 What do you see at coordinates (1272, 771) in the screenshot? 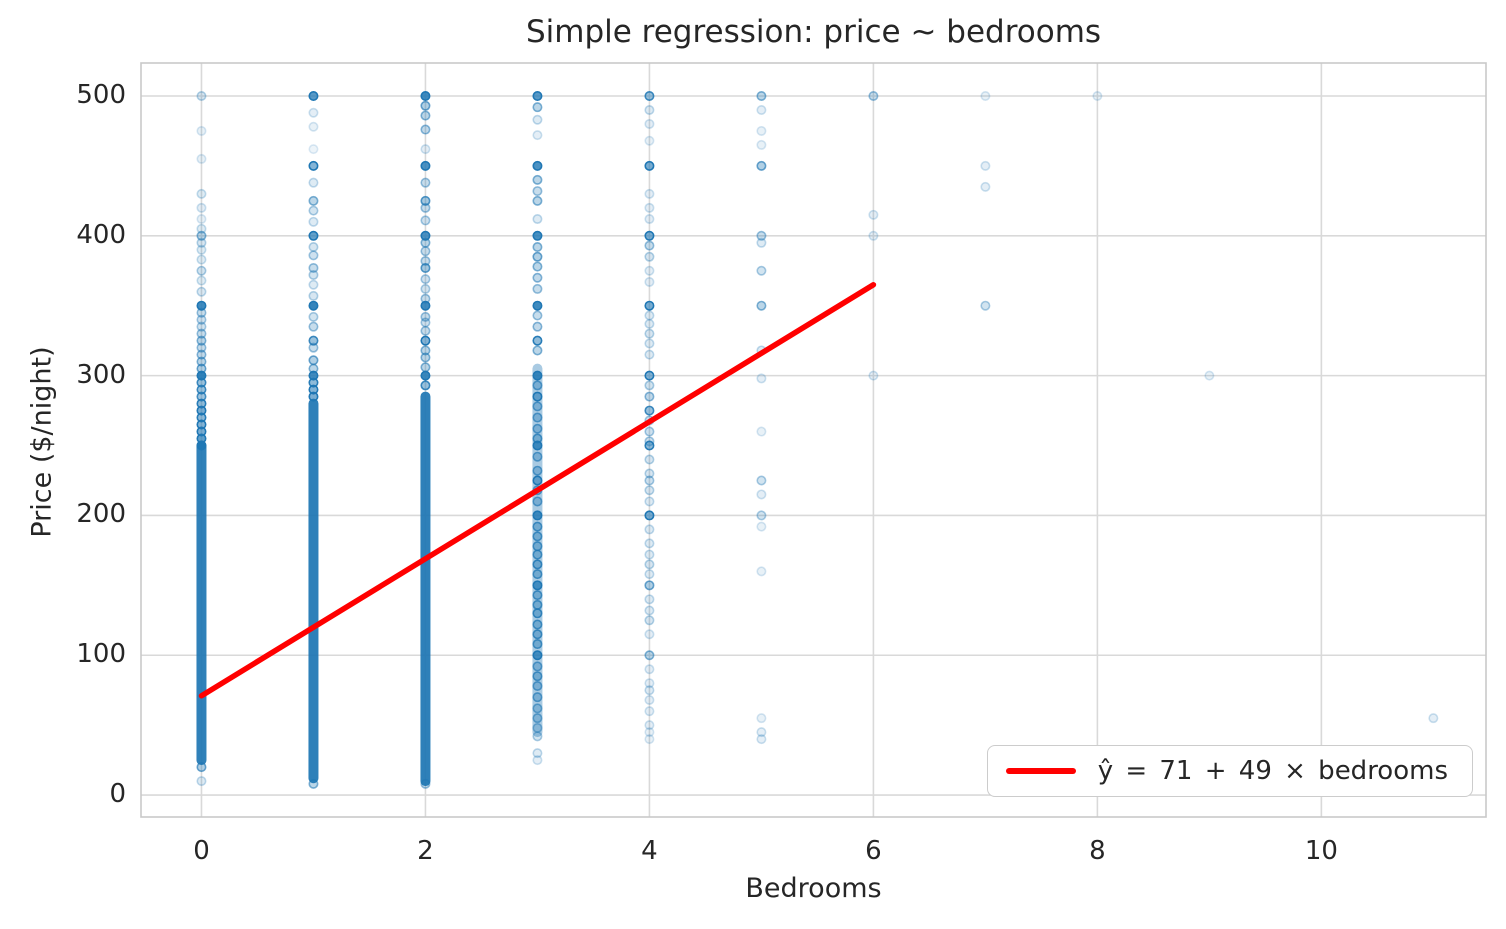
I see `legend-label: ŷ = 71 + 49 × bedrooms` at bounding box center [1272, 771].